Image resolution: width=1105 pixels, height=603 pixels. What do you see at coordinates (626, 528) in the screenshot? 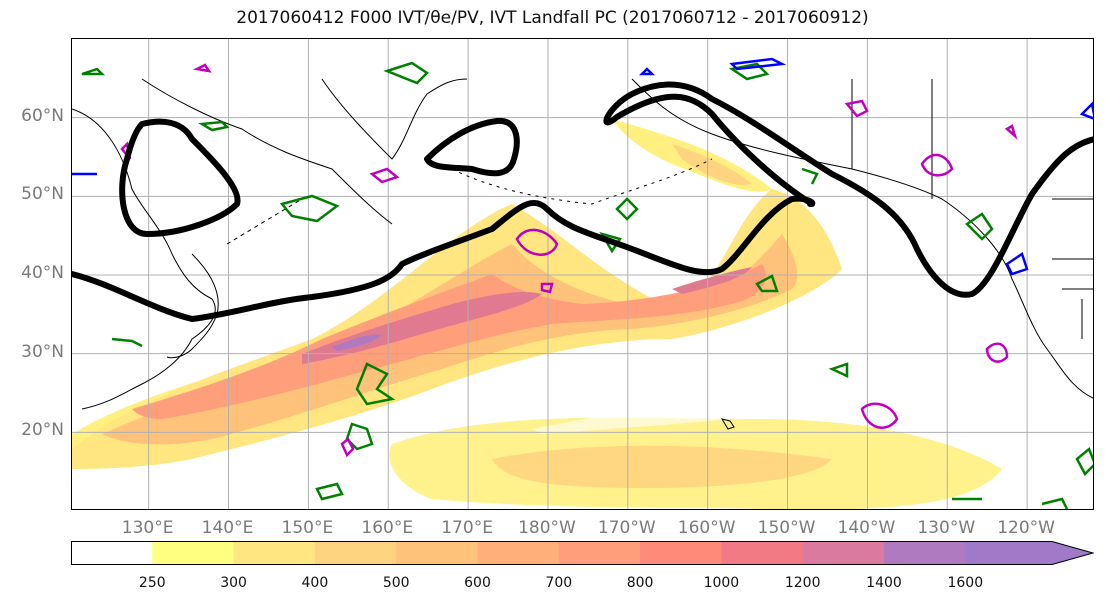
I see `longitude-label: 170°W` at bounding box center [626, 528].